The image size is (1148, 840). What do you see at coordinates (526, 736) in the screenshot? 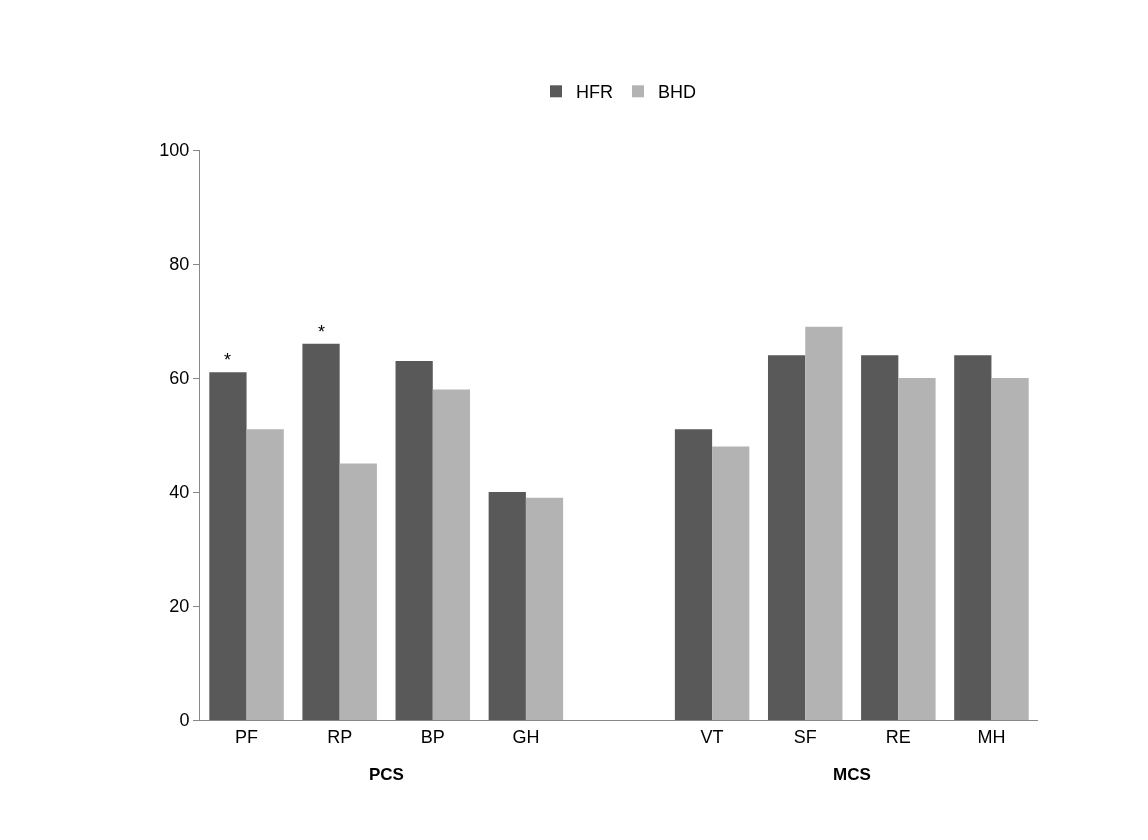
I see `x-tick-label: GH` at bounding box center [526, 736].